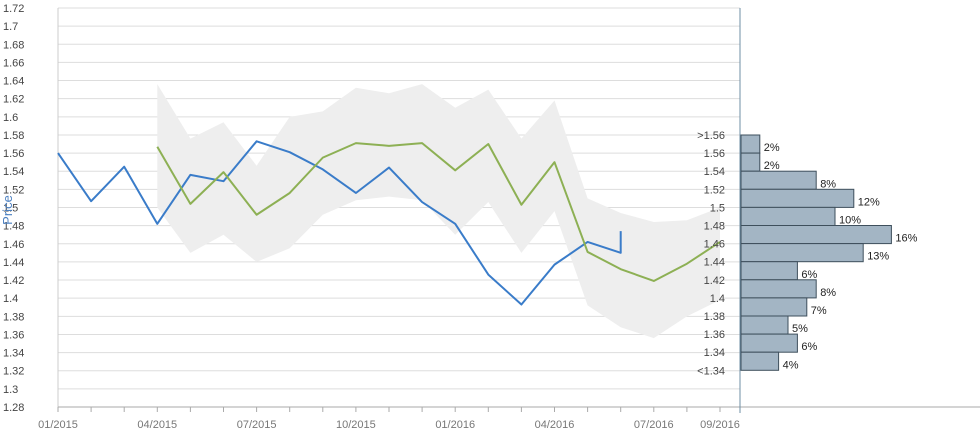 The image size is (980, 436). Describe the element at coordinates (13, 63) in the screenshot. I see `y-tick-label: 1.66` at that location.